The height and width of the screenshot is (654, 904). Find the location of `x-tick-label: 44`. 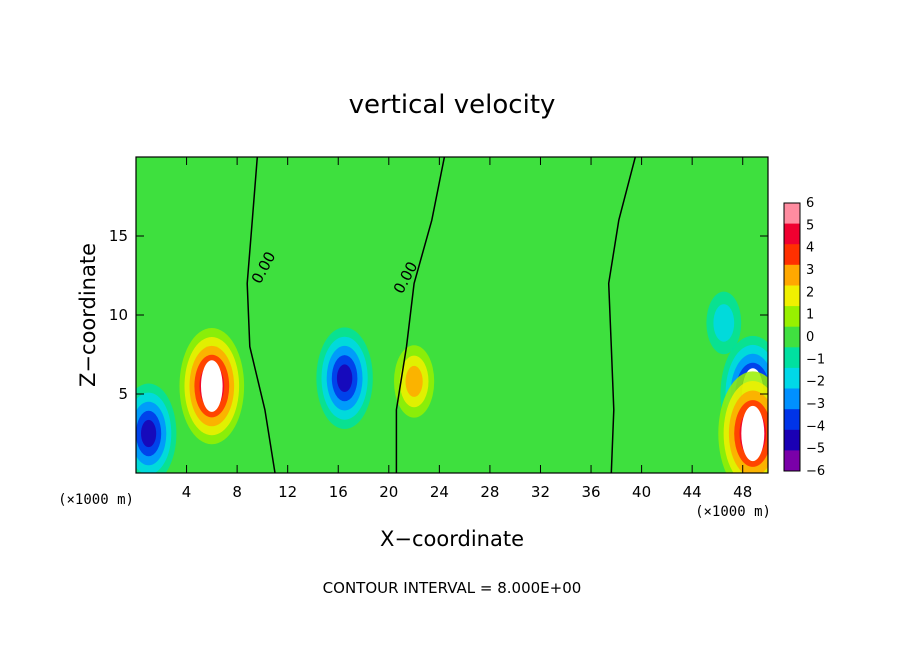

x-tick-label: 44 is located at coordinates (692, 492).